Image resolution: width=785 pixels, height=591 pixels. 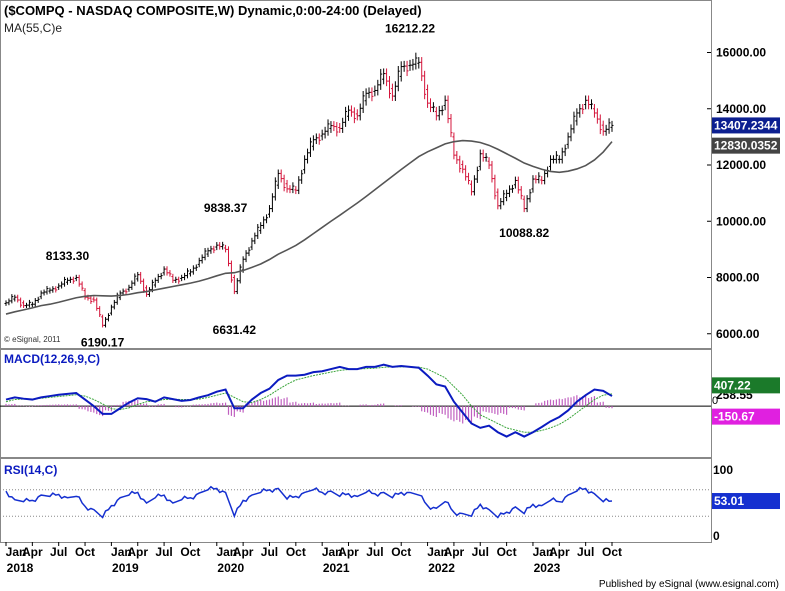 What do you see at coordinates (32, 339) in the screenshot?
I see `watermark: © eSignal, 2011` at bounding box center [32, 339].